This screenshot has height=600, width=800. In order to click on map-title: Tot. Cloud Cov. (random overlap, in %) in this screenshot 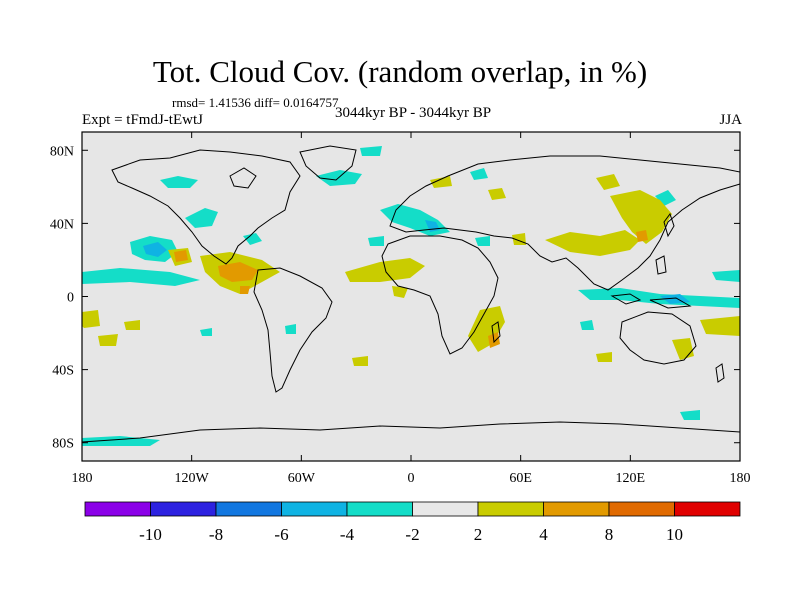, I will do `click(400, 71)`.